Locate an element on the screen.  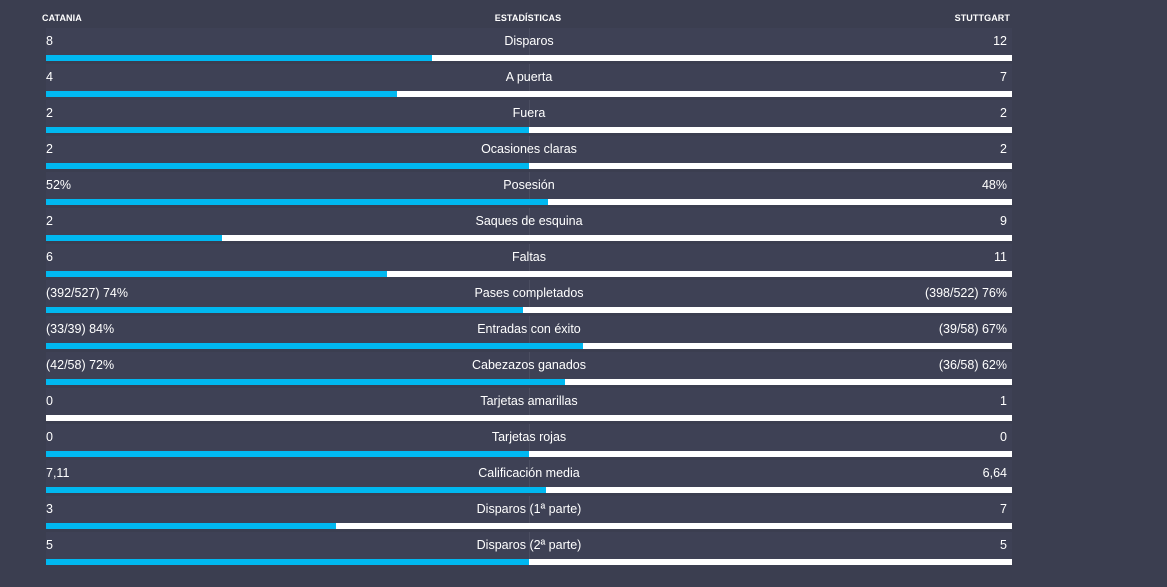
stat-row: 6 Faltas 11 is located at coordinates (506, 262).